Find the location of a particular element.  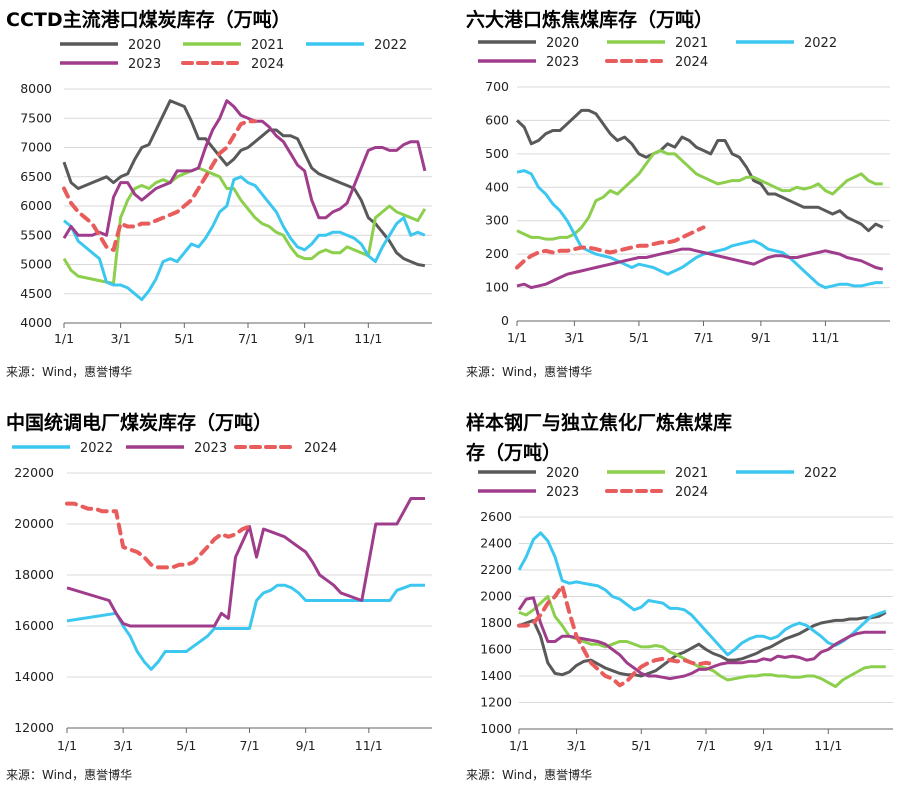

chart-title: 六大港口炼焦煤库存（万吨） is located at coordinates (589, 19).